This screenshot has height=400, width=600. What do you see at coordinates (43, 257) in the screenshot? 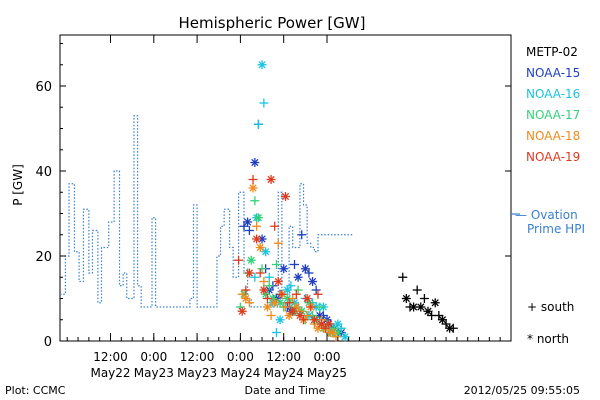
I see `y-tick-label: 20` at bounding box center [43, 257].